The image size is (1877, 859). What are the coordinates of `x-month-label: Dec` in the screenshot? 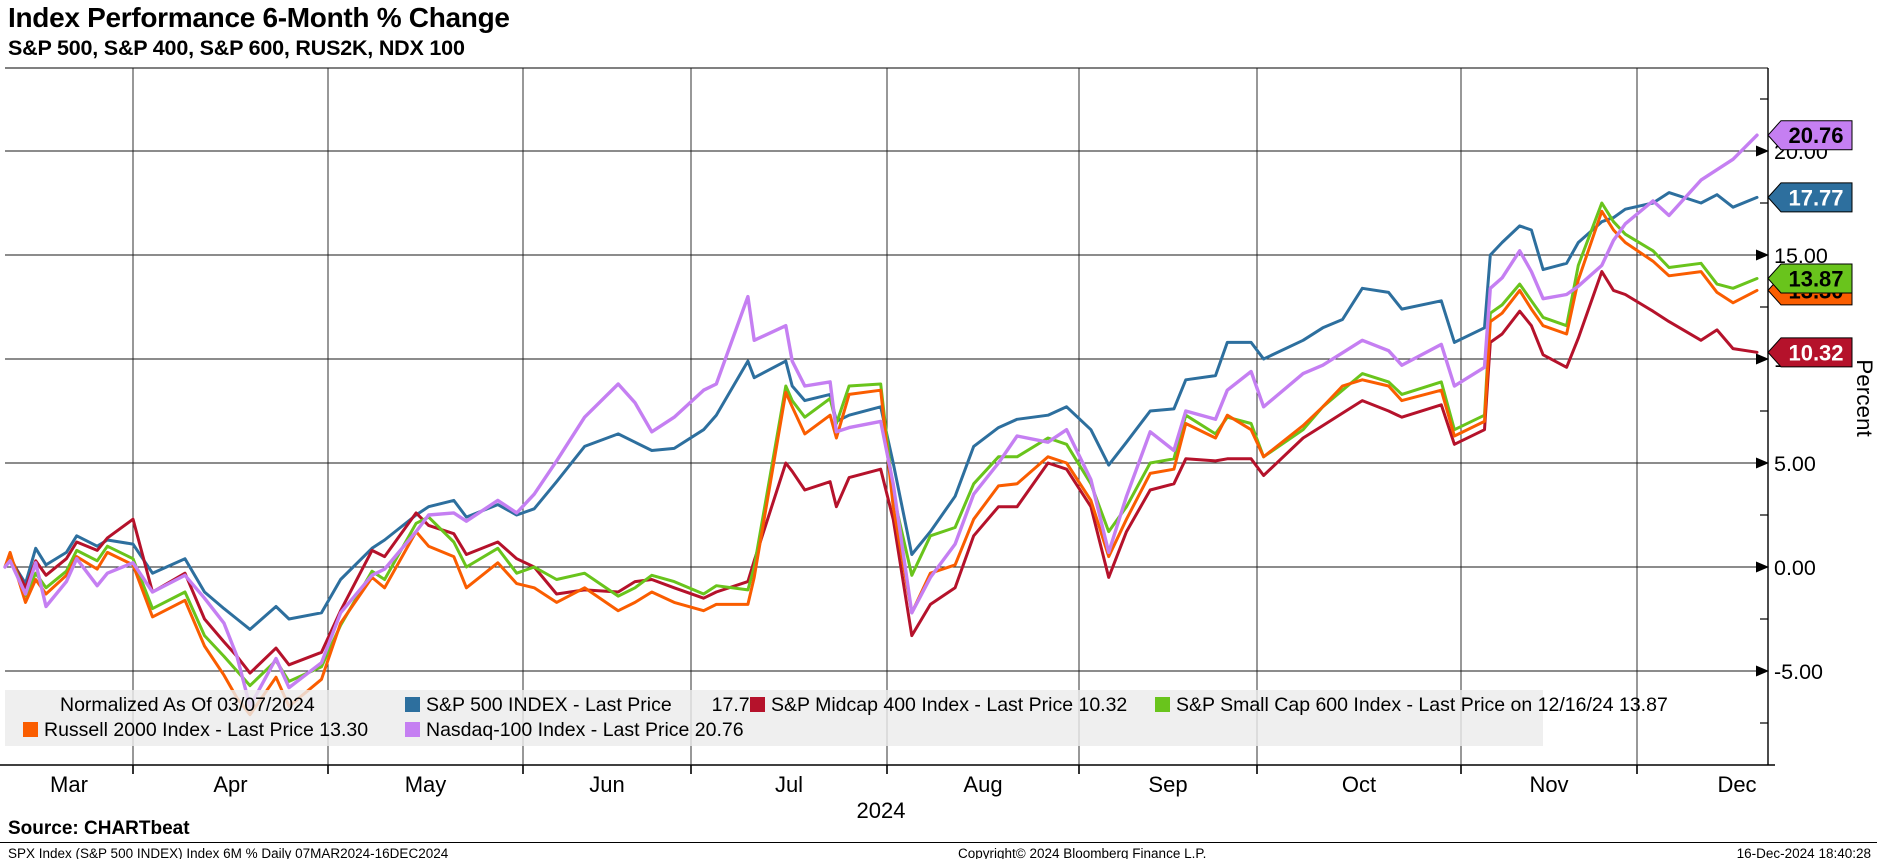 It's located at (1736, 784).